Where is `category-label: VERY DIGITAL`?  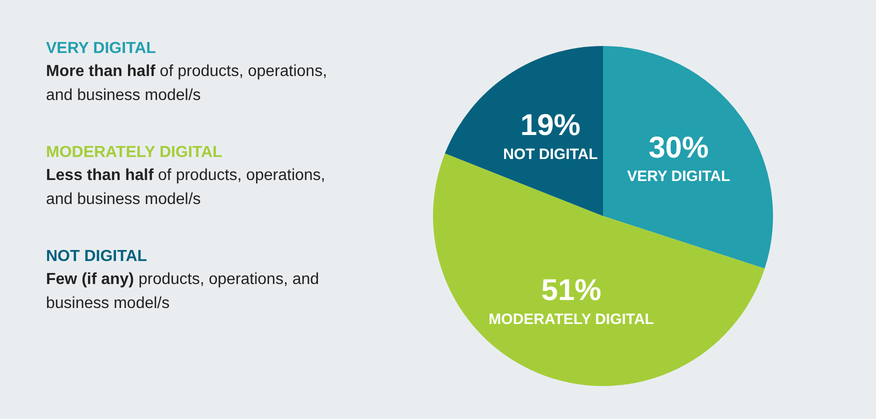 category-label: VERY DIGITAL is located at coordinates (101, 48).